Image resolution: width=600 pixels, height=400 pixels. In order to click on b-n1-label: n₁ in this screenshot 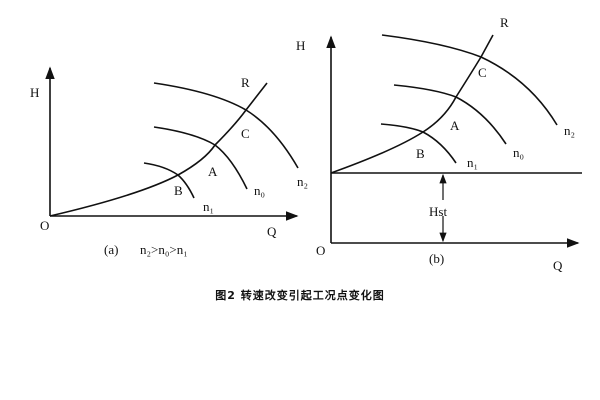, I will do `click(472, 162)`.